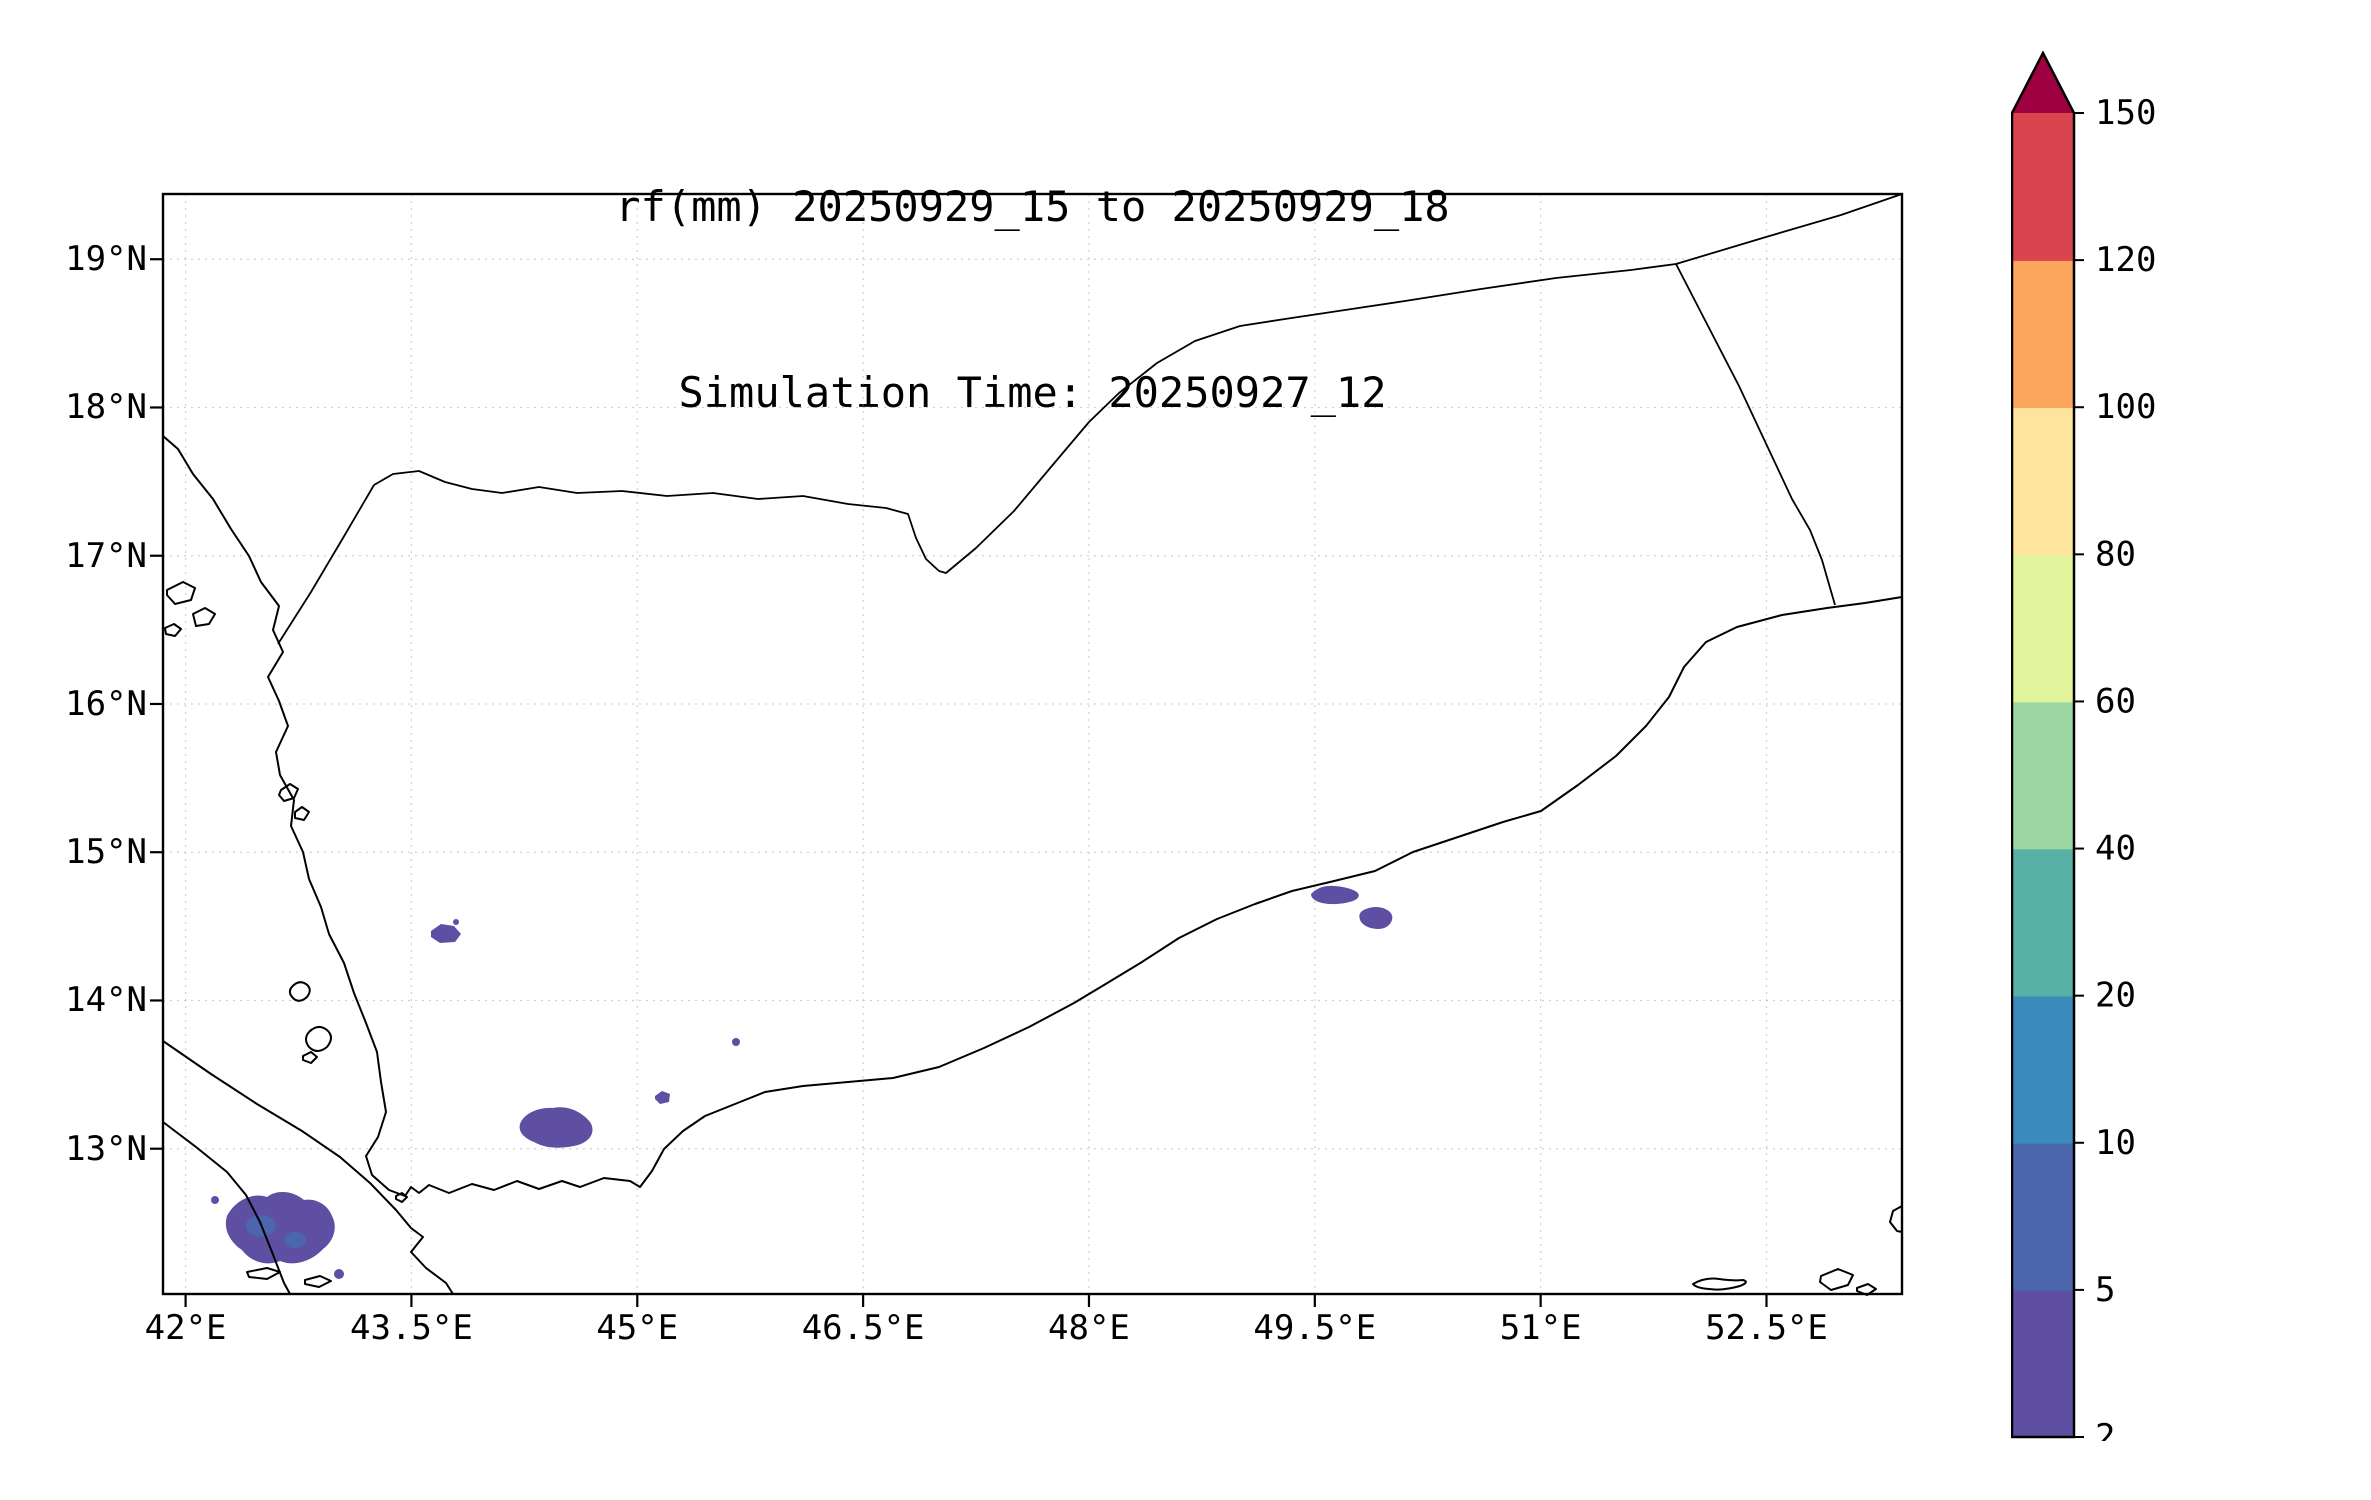 Image resolution: width=2371 pixels, height=1500 pixels. Describe the element at coordinates (106, 703) in the screenshot. I see `y-tick-label: 16°N` at that location.